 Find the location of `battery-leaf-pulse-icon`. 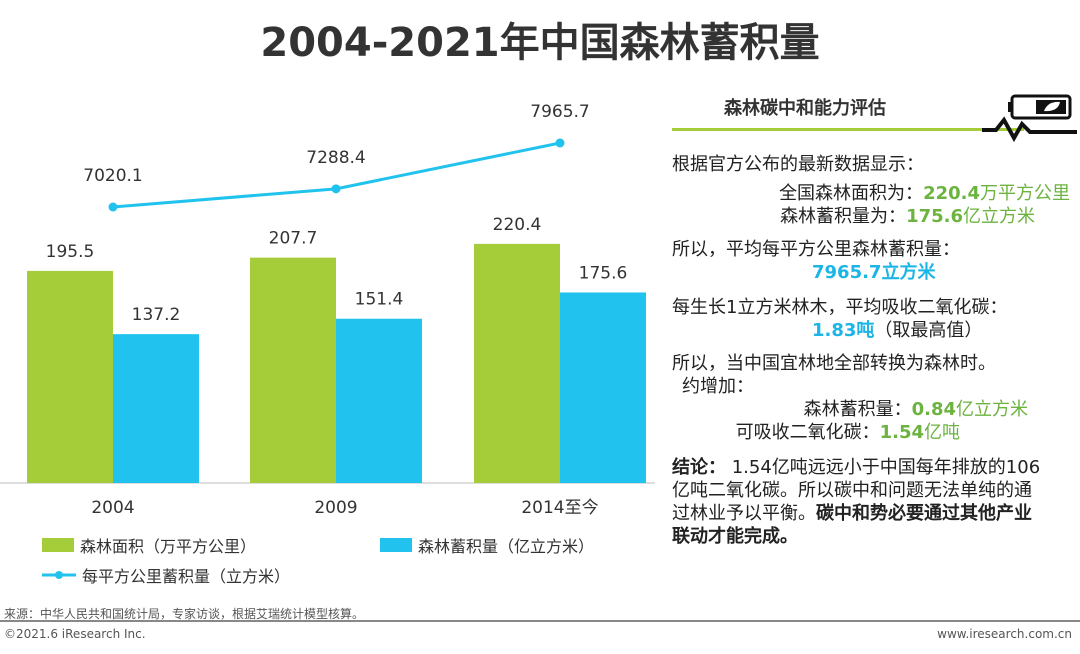

battery-leaf-pulse-icon is located at coordinates (1029, 118).